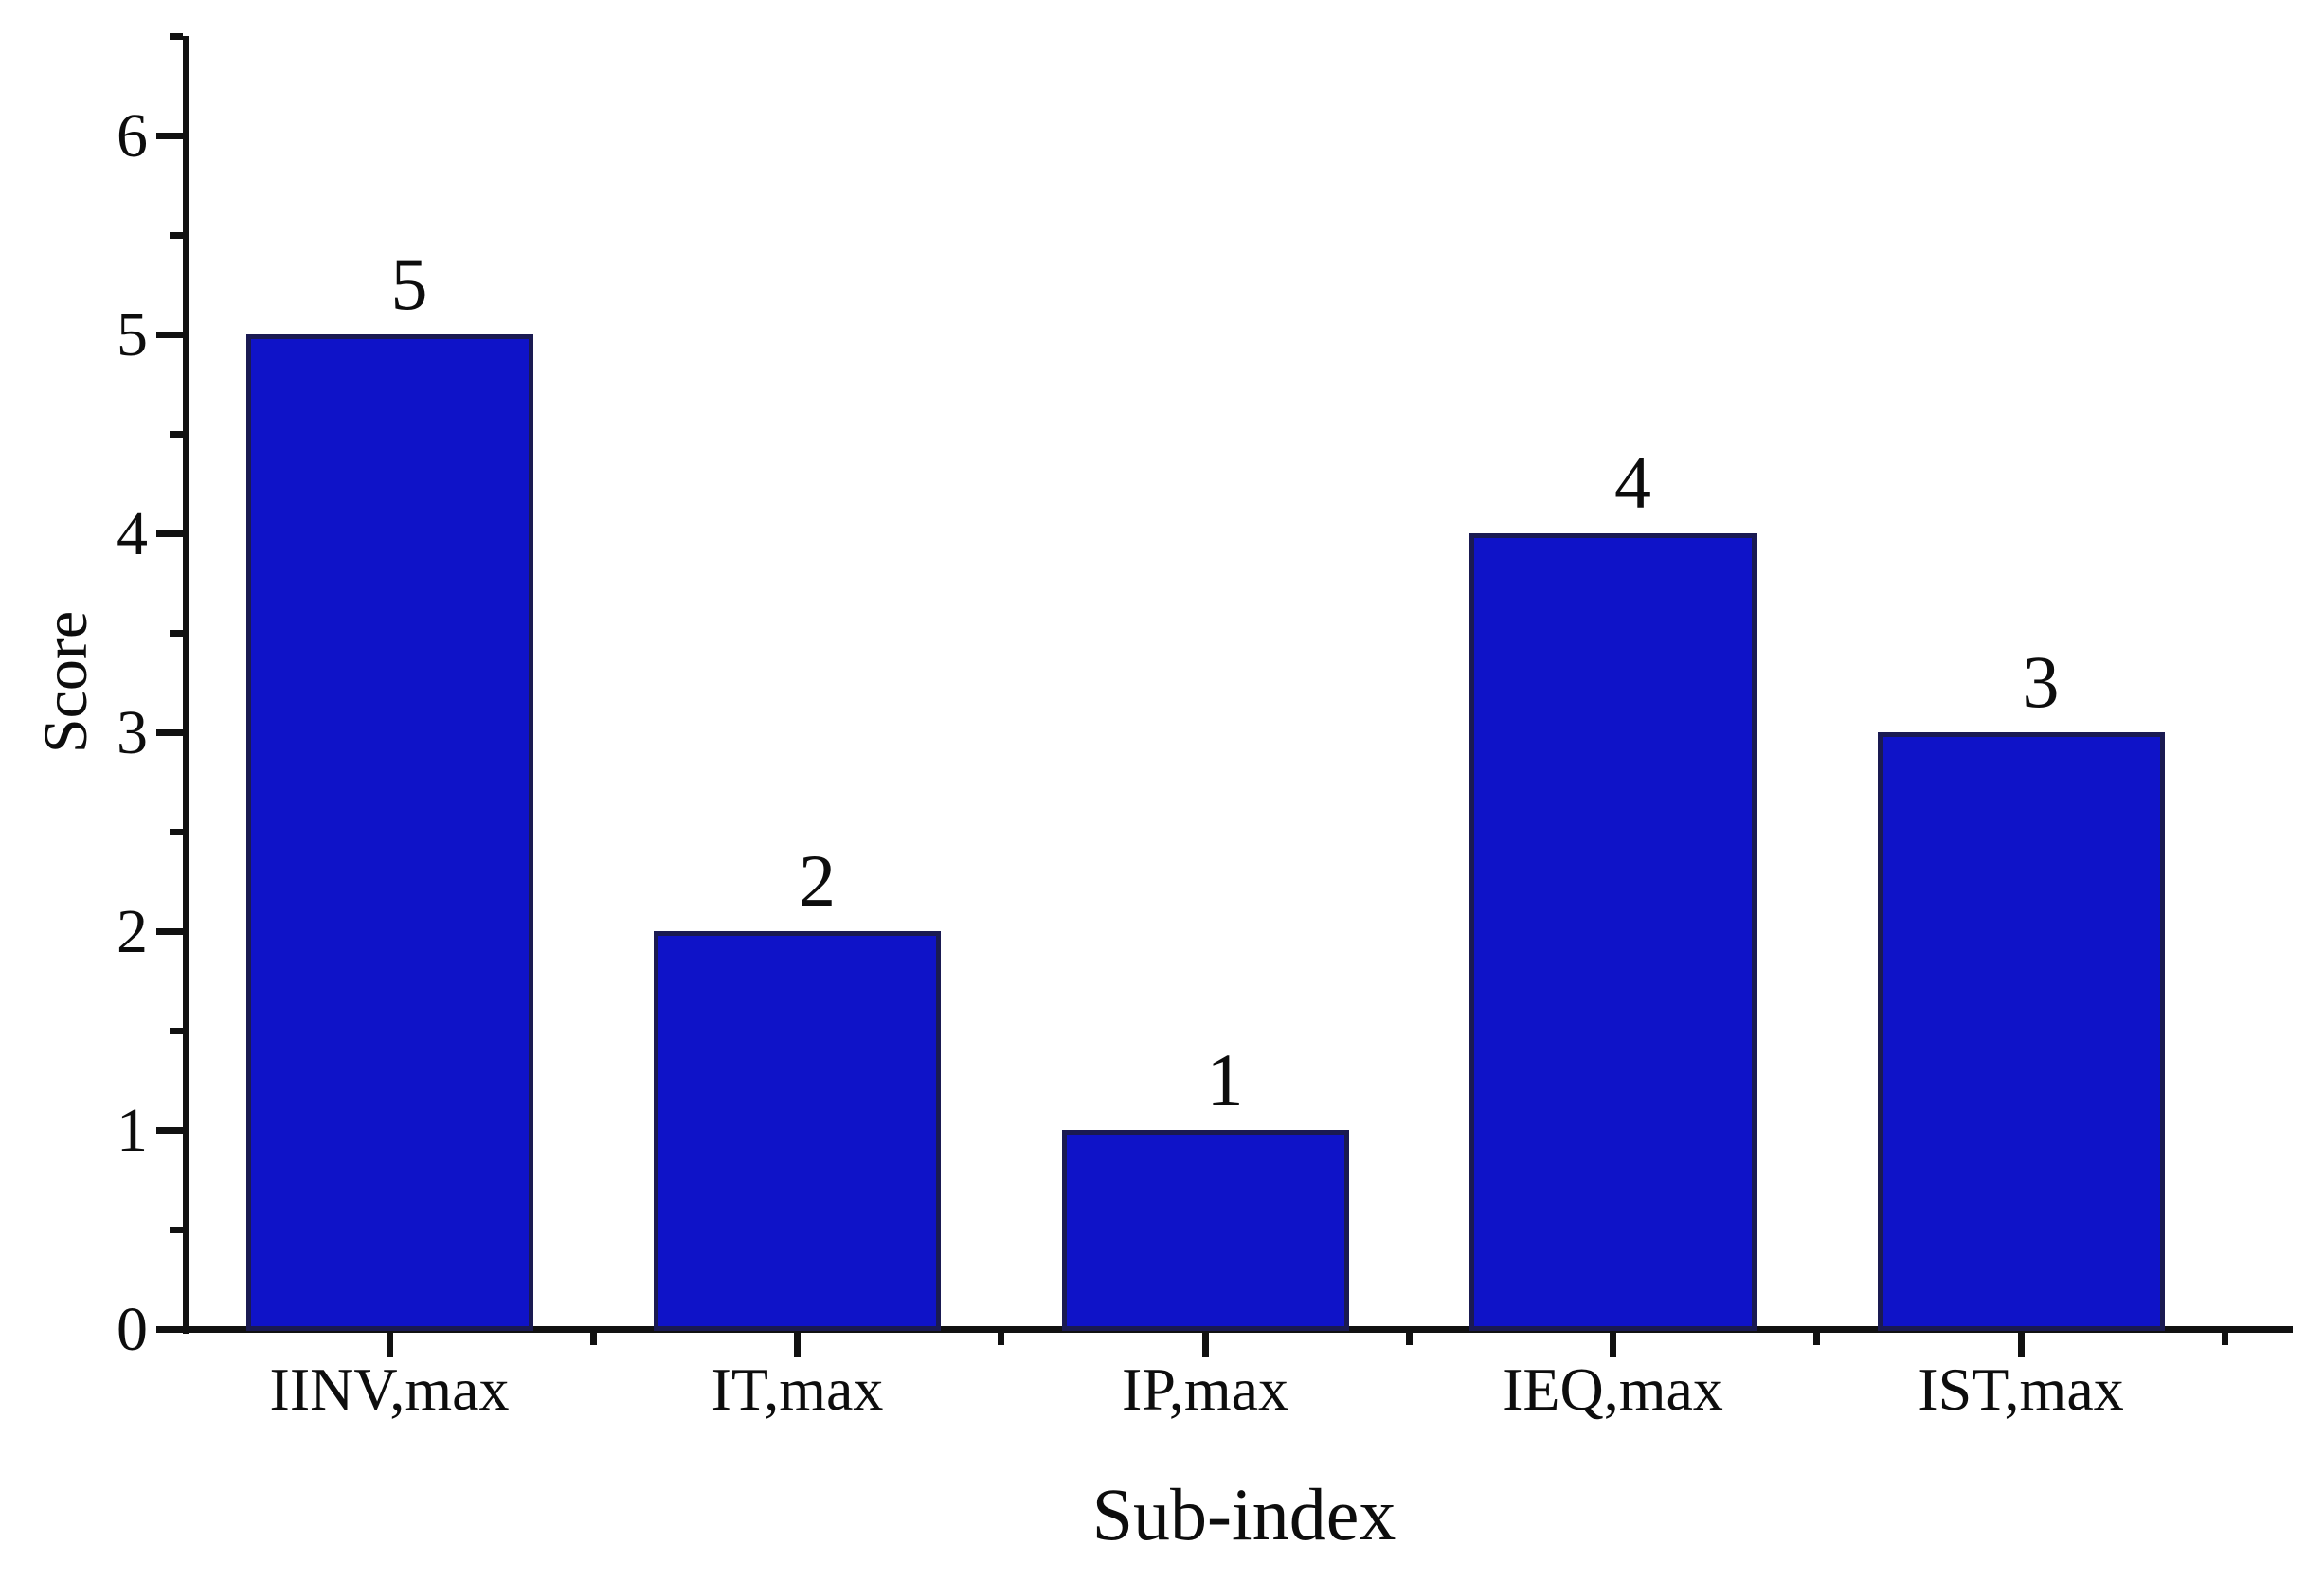 The image size is (2324, 1581). I want to click on y-tick-label: 0, so click(132, 1329).